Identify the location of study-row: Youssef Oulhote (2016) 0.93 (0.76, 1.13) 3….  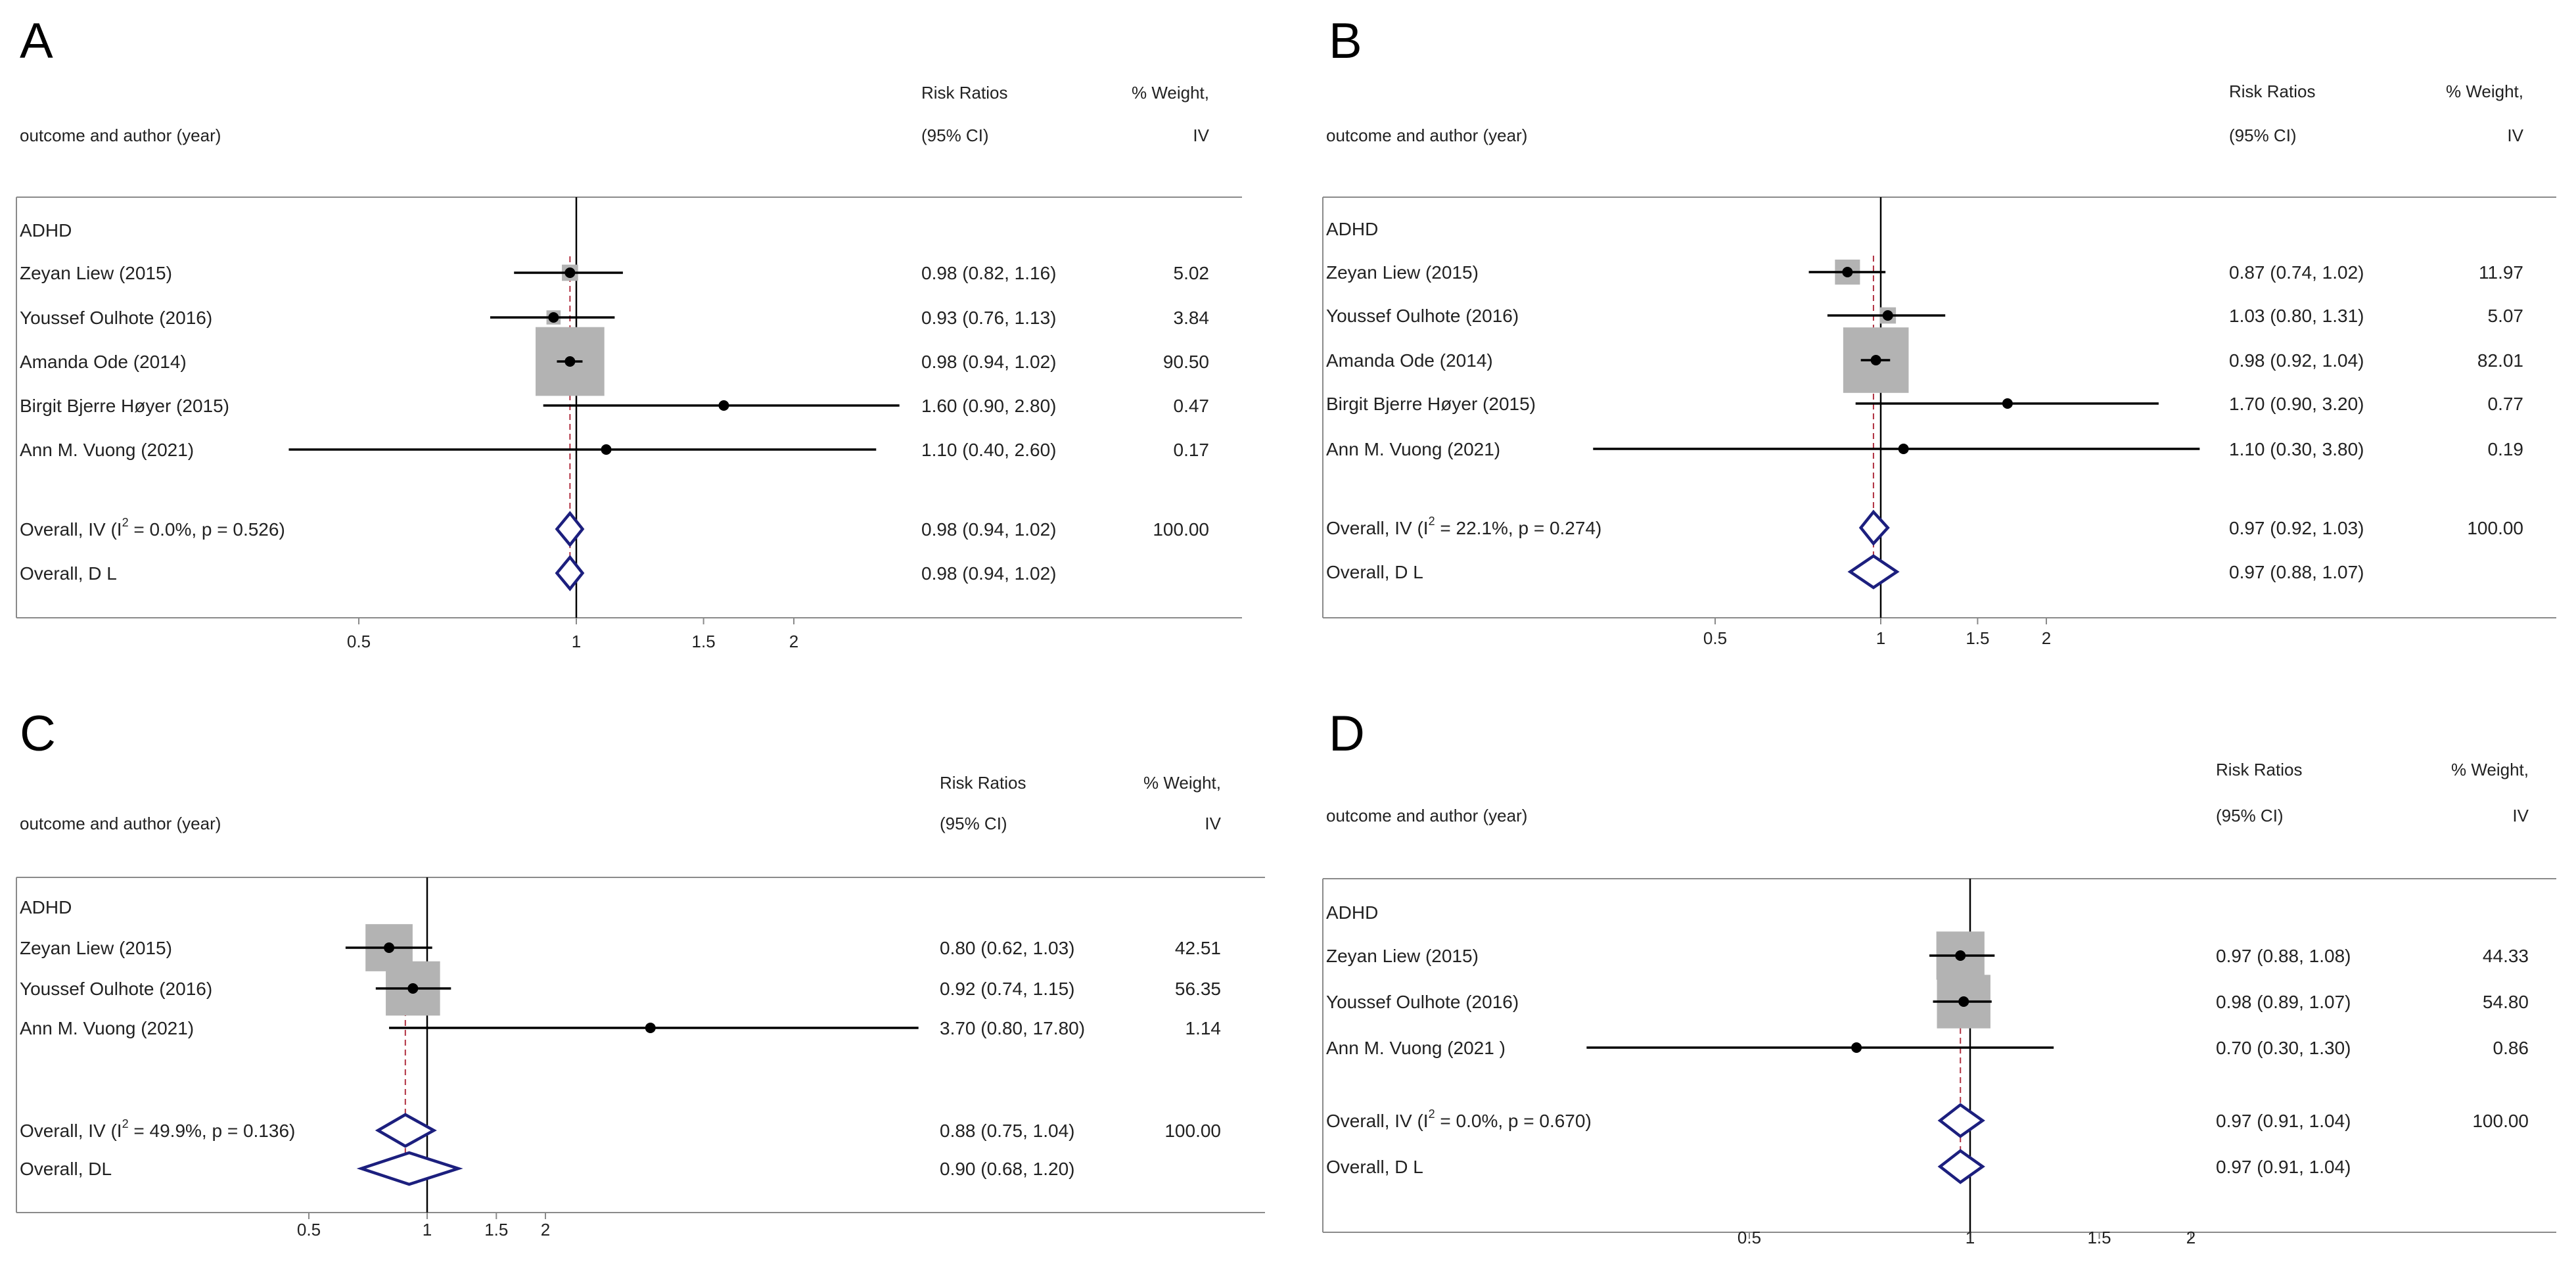
(614, 318).